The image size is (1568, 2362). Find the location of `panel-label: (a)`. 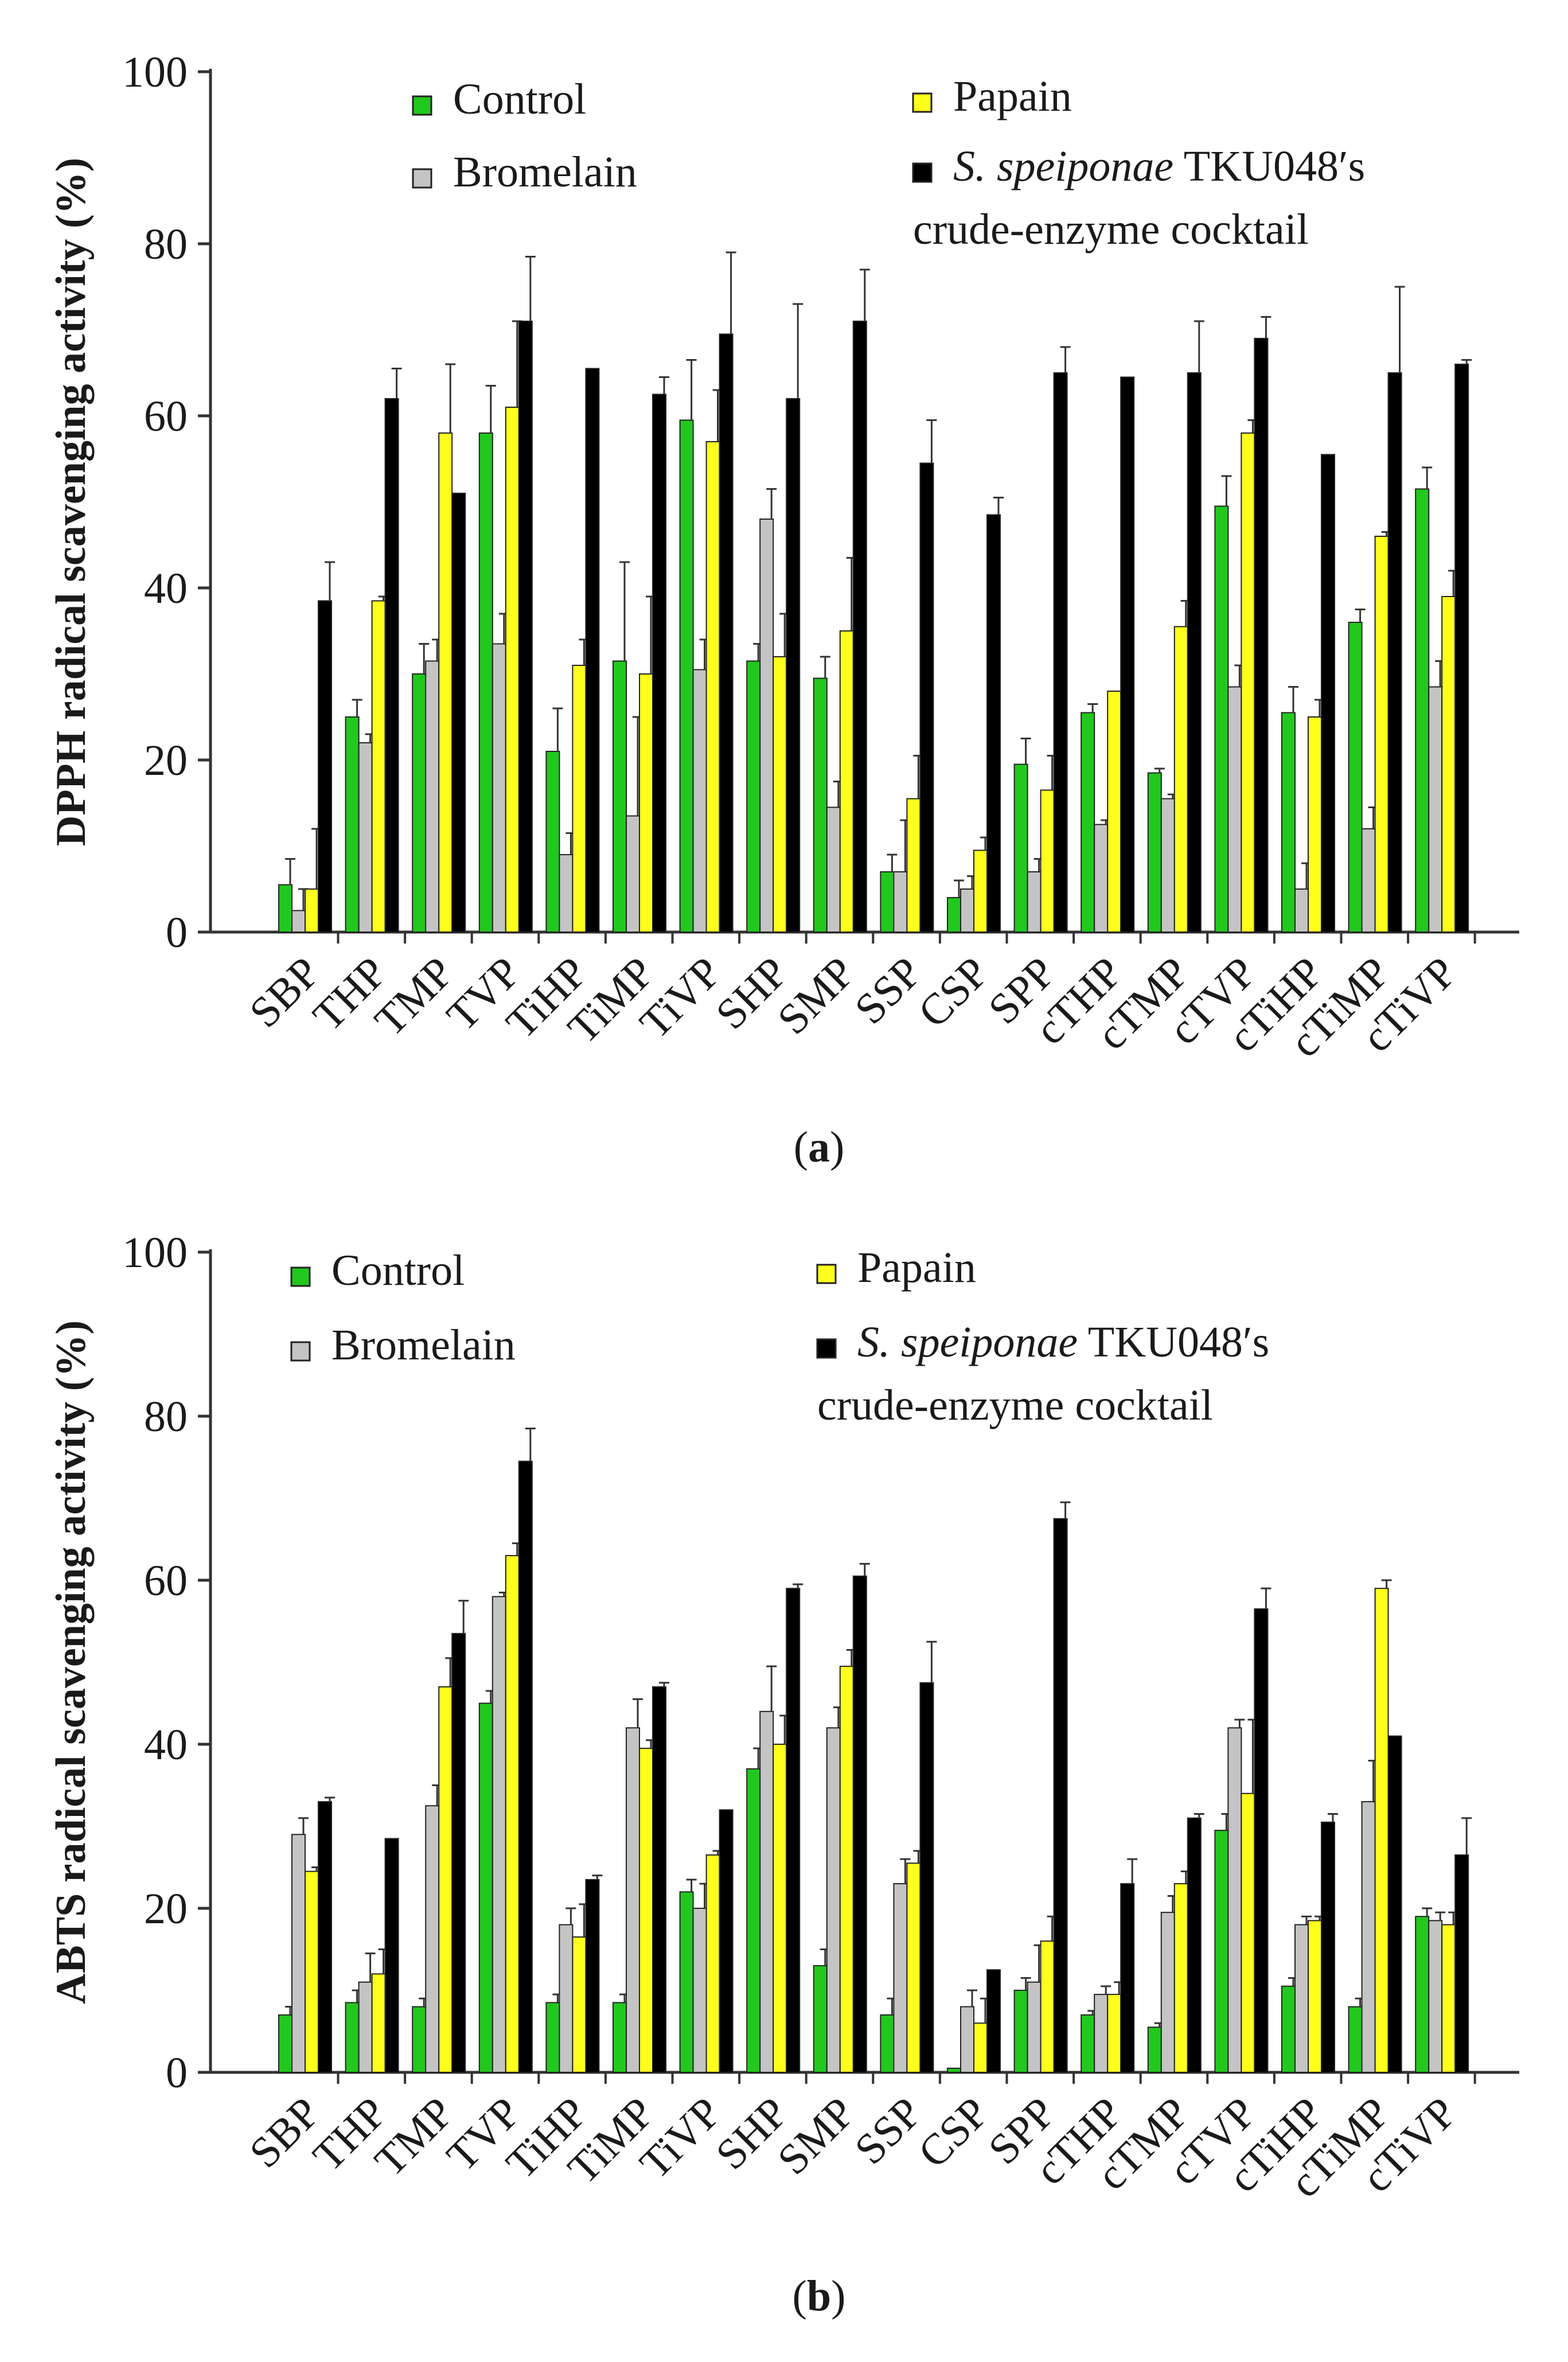

panel-label: (a) is located at coordinates (819, 1147).